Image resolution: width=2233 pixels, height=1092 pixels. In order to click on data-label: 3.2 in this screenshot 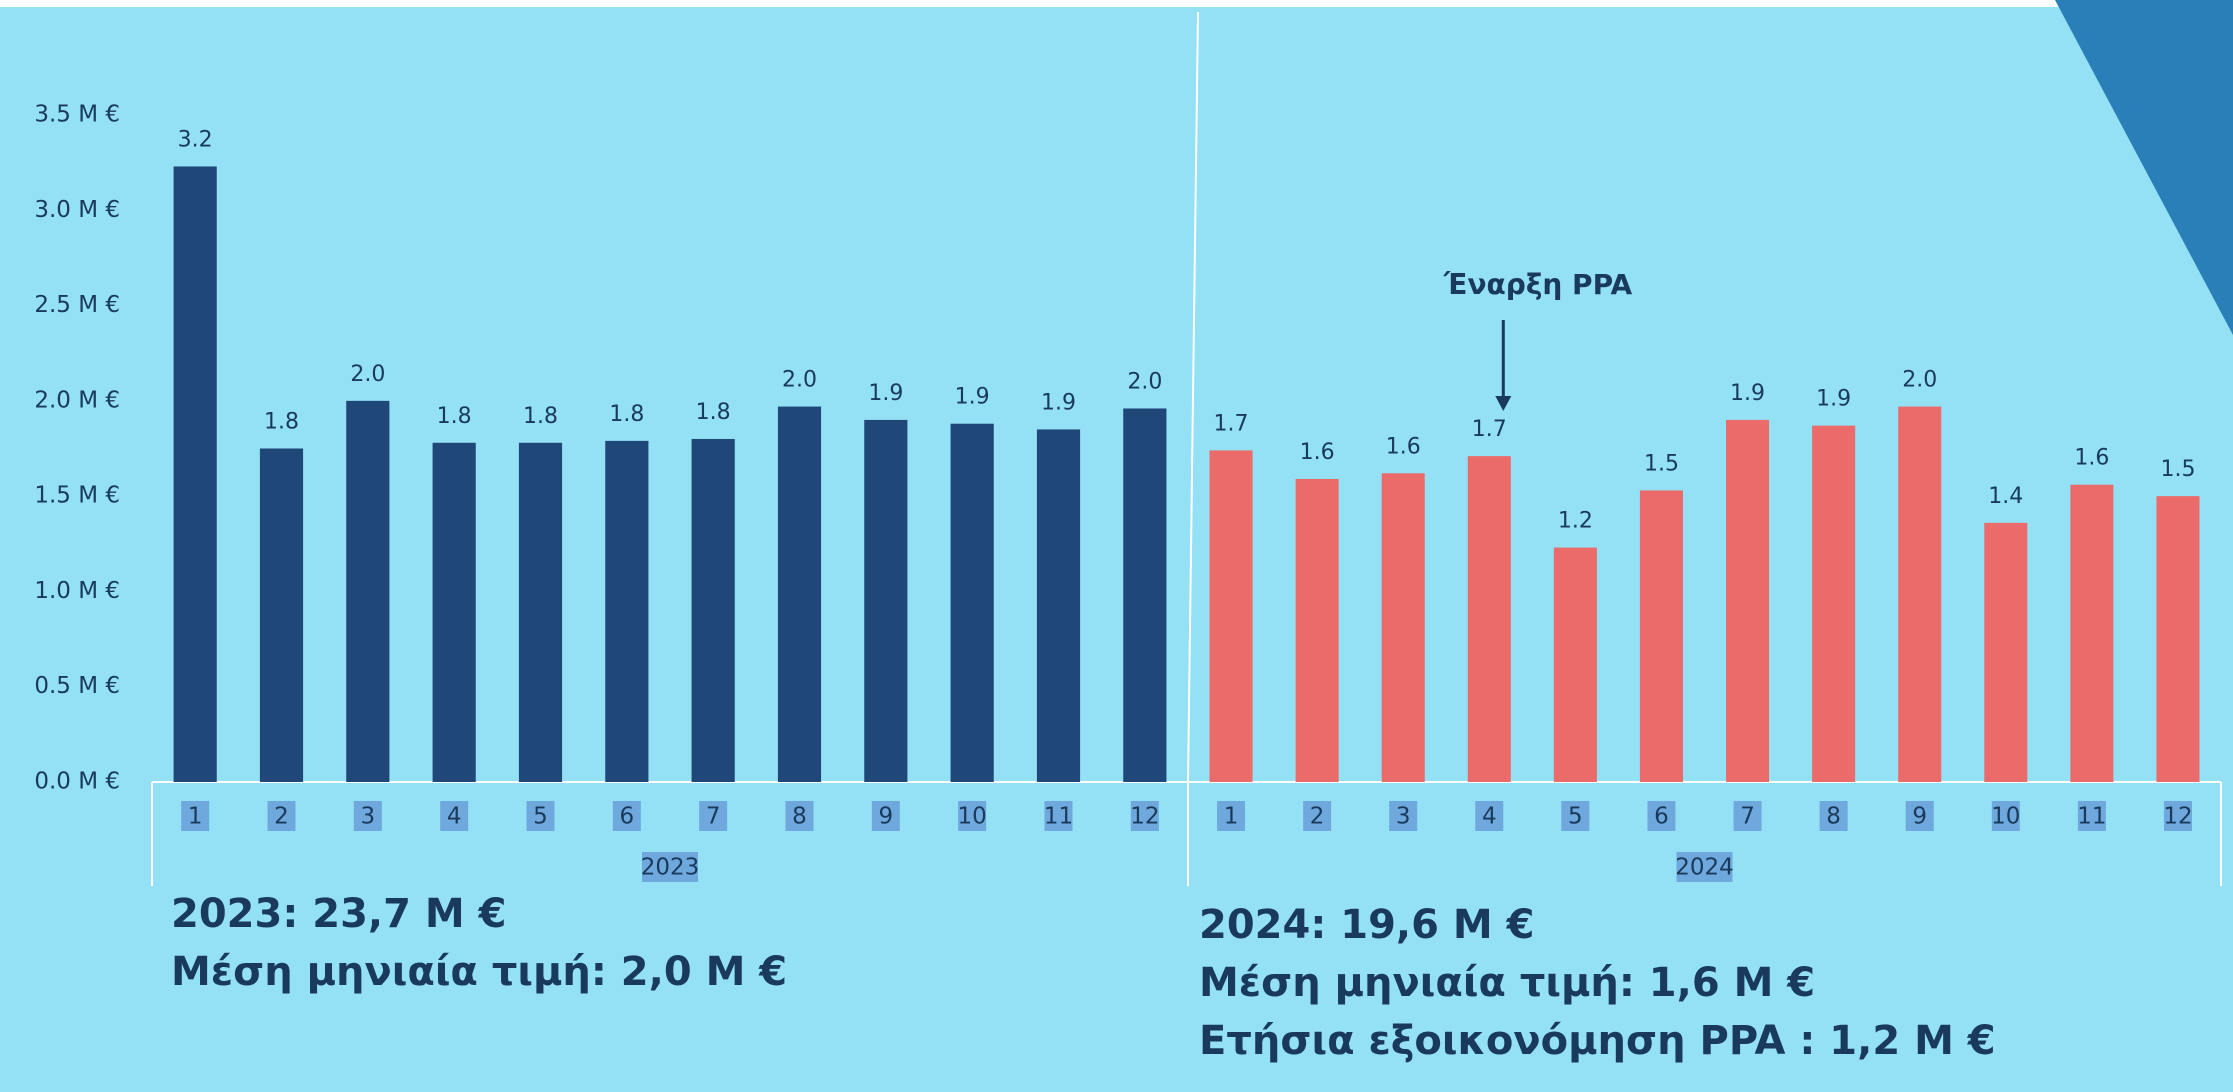, I will do `click(195, 139)`.